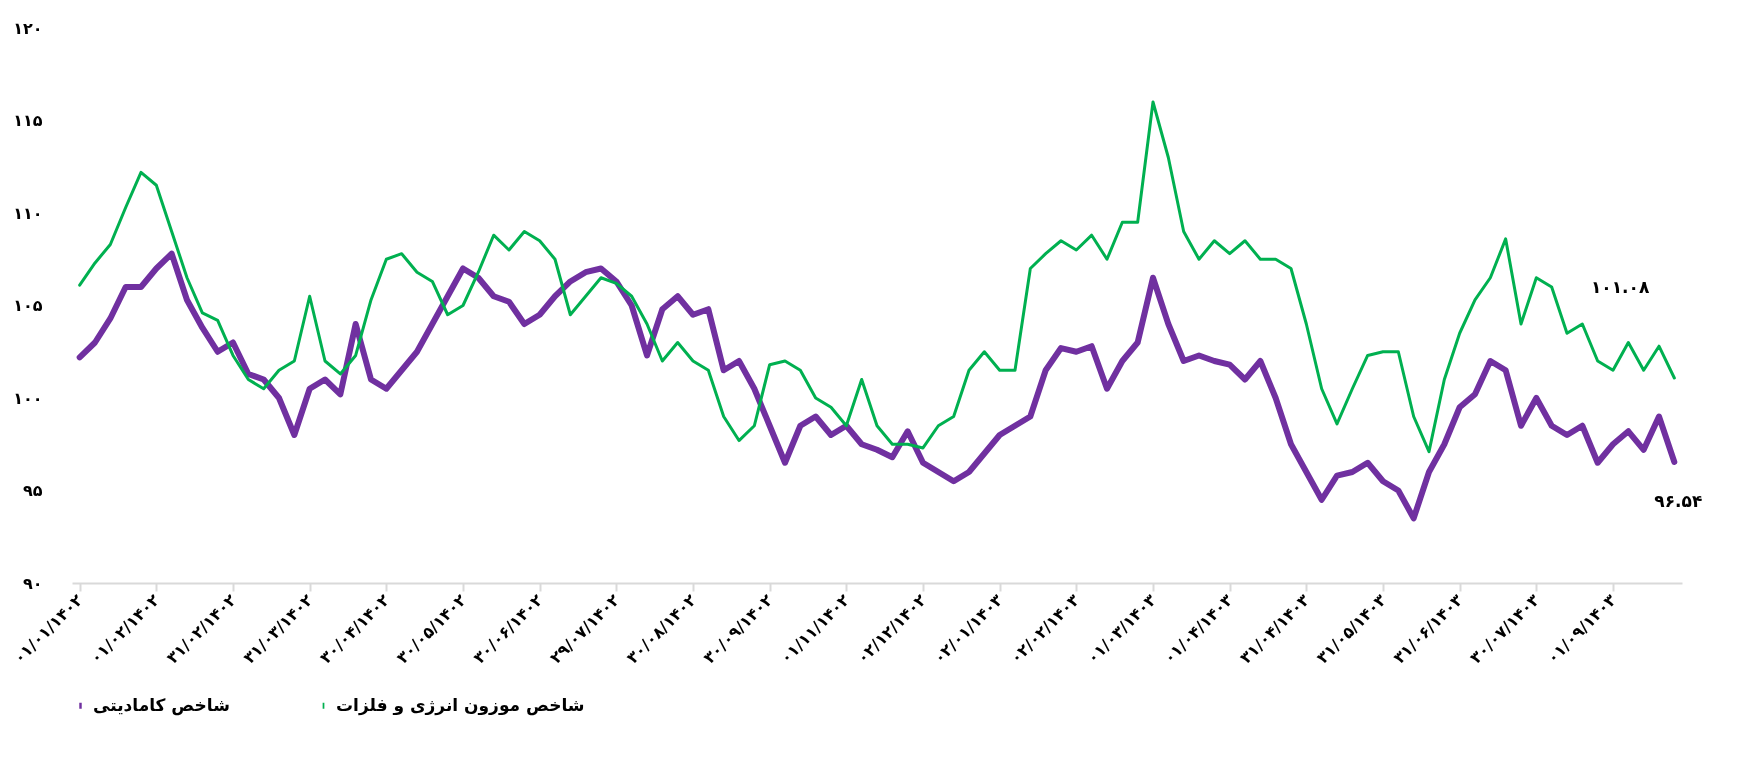 The width and height of the screenshot is (1756, 781). I want to click on annotation: ۹۶.۵۴, so click(1678, 501).